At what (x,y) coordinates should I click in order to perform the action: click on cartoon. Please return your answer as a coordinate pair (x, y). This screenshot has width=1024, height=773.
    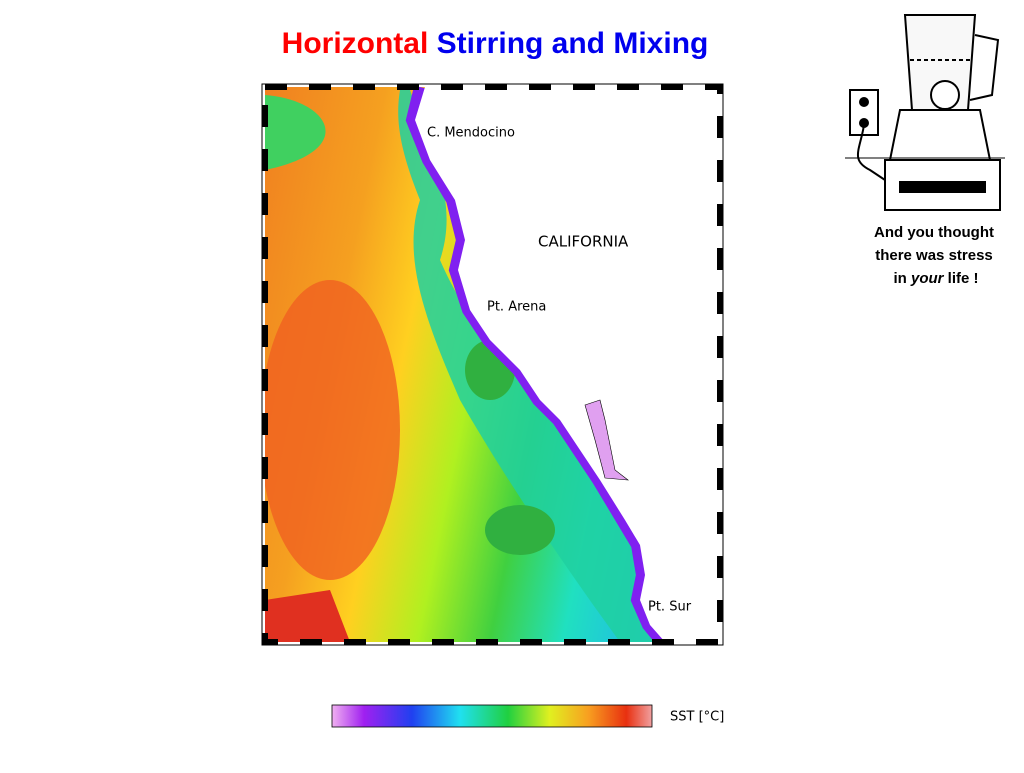
    Looking at the image, I should click on (925, 112).